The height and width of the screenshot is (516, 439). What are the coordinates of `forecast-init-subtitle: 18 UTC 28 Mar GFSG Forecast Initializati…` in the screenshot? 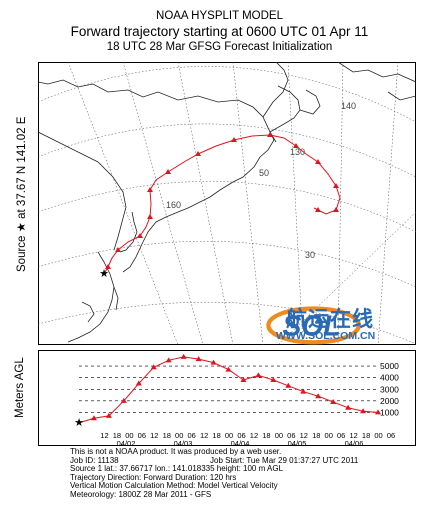 It's located at (219, 47).